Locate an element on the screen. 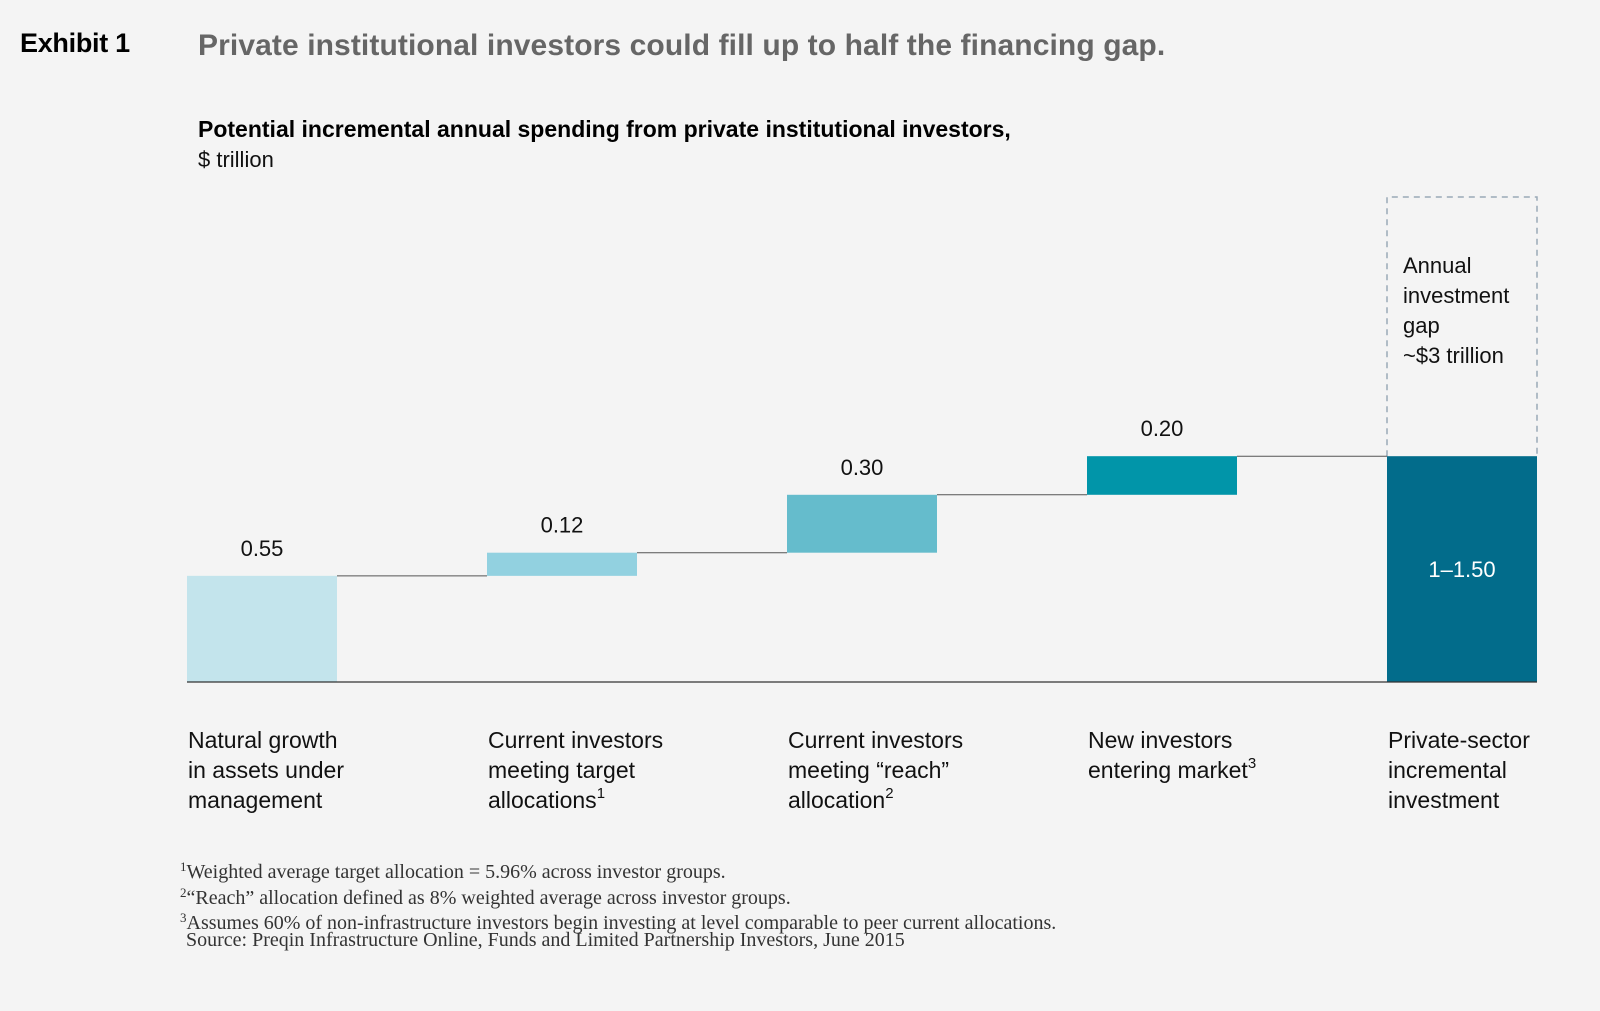  gap-annotation-line-4: ~$3 trillion is located at coordinates (1453, 355).